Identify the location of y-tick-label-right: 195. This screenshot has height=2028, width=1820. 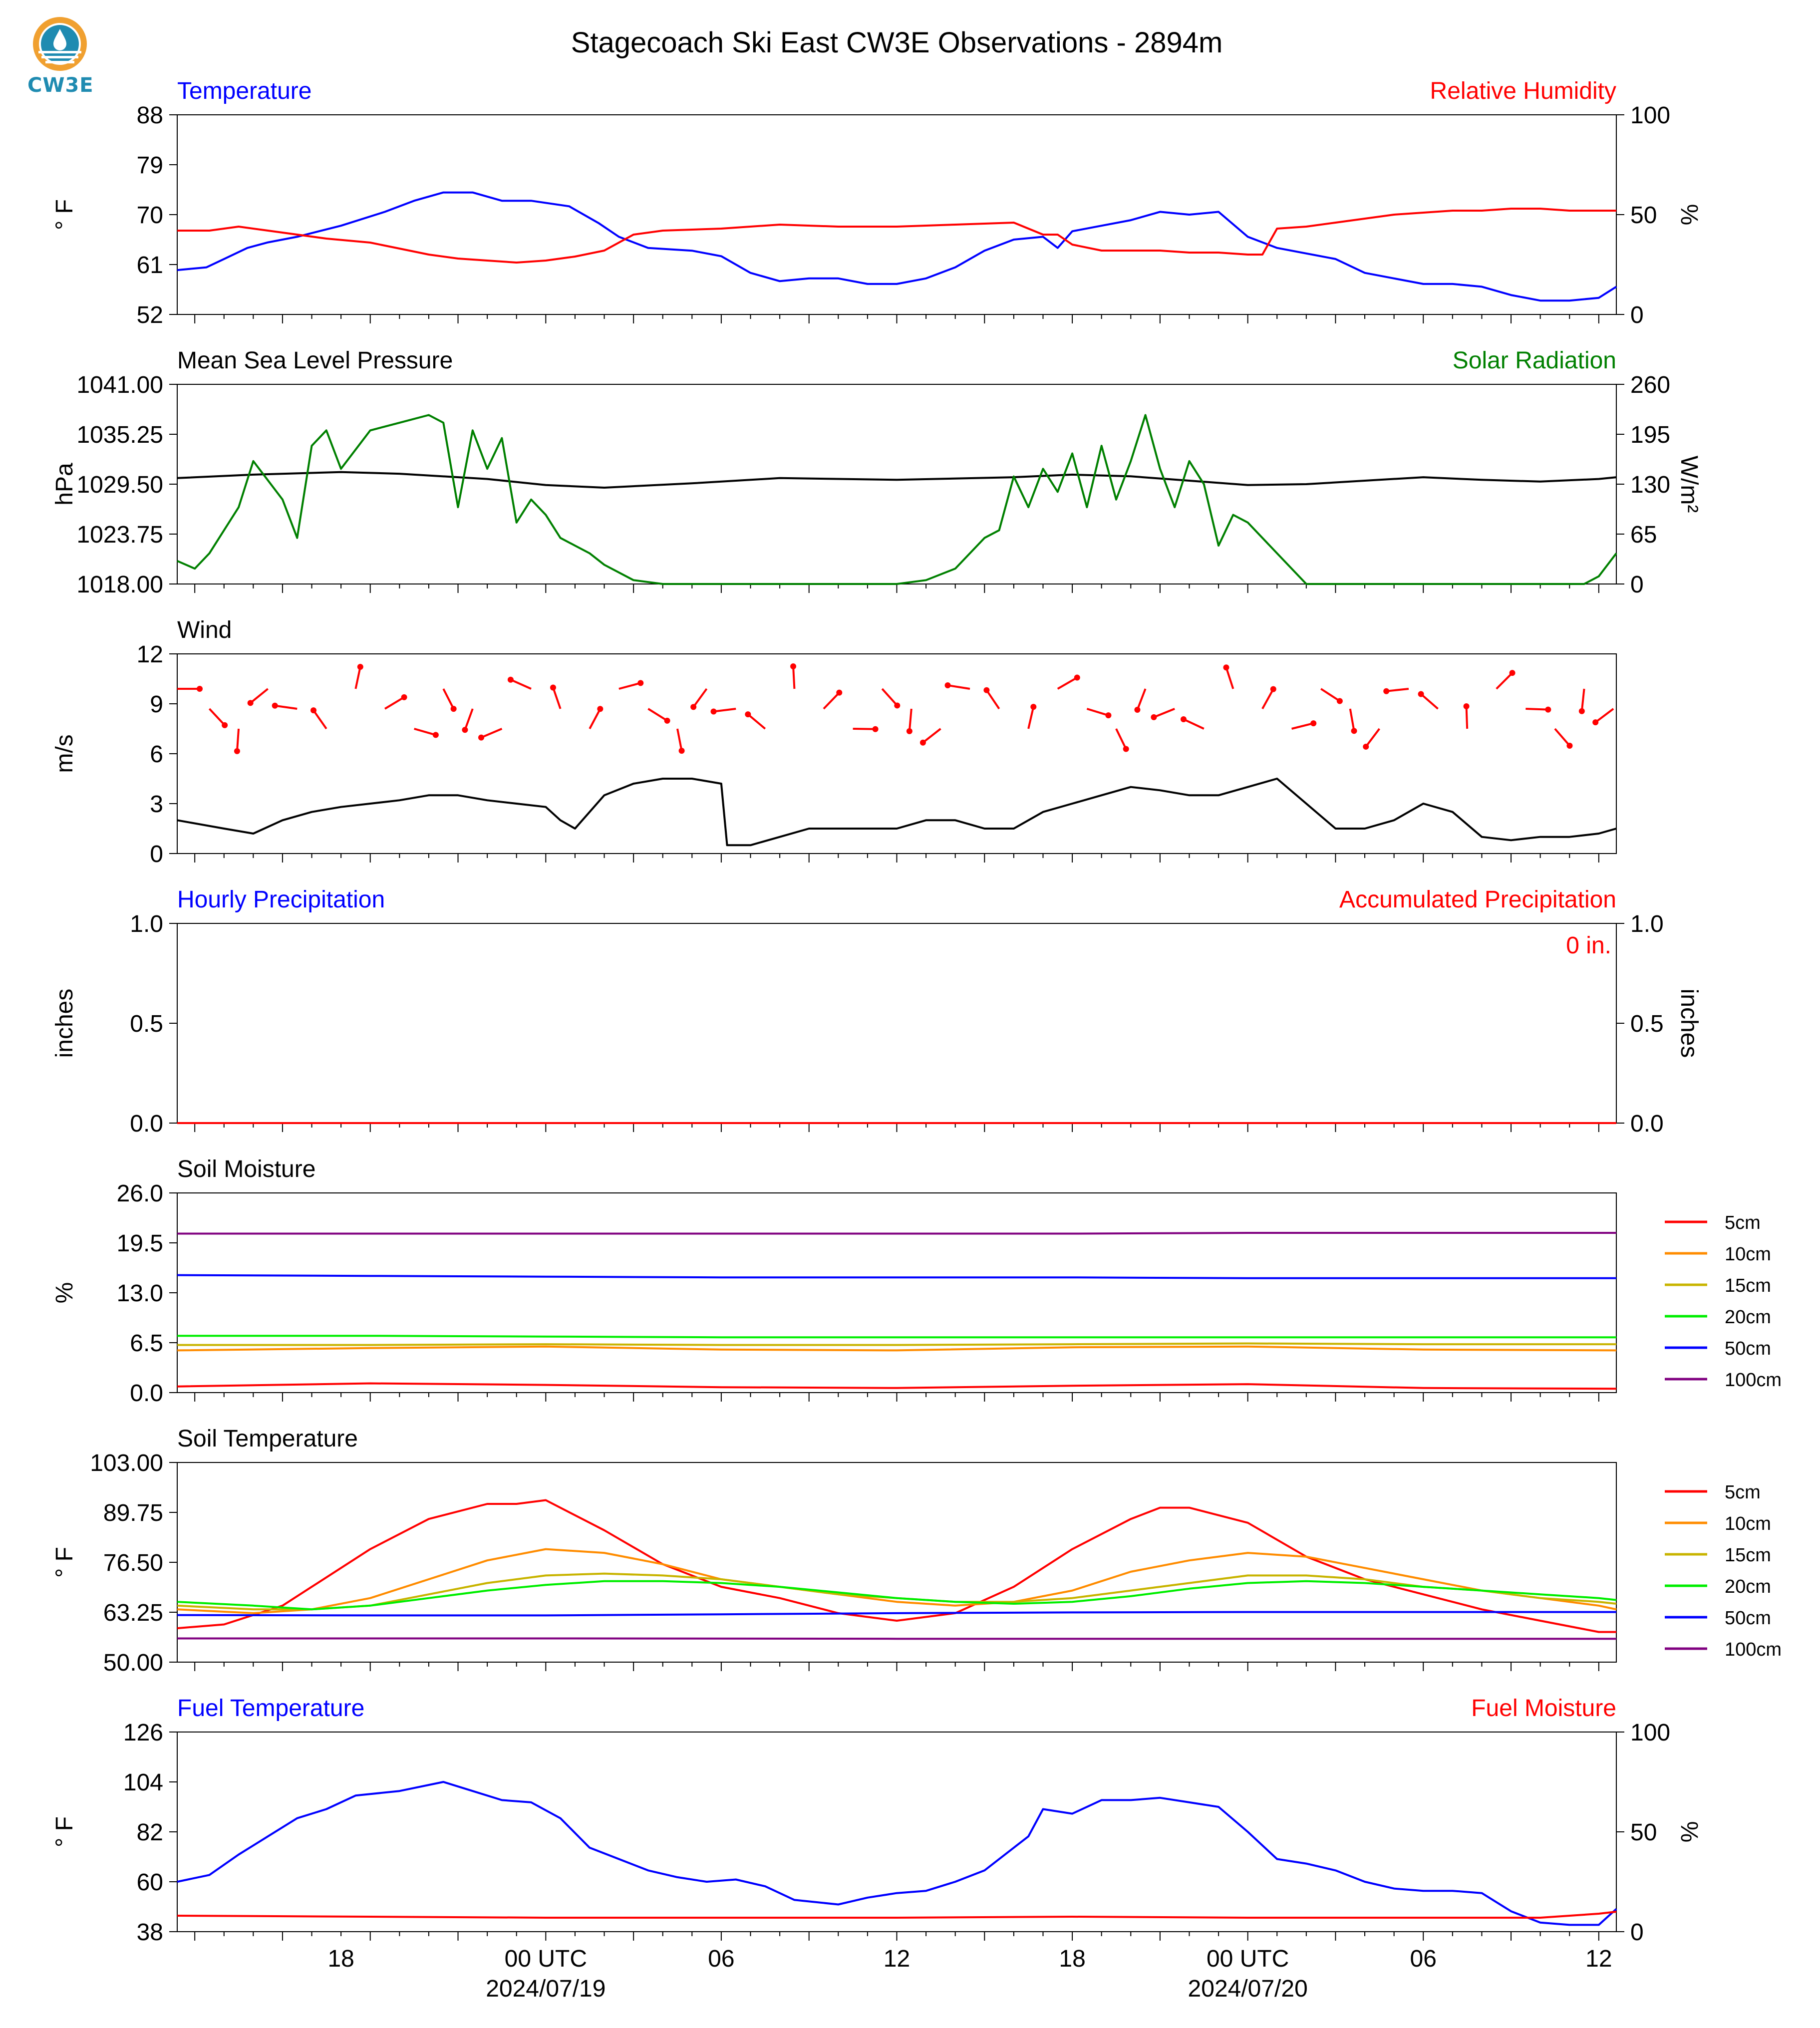
(1650, 435).